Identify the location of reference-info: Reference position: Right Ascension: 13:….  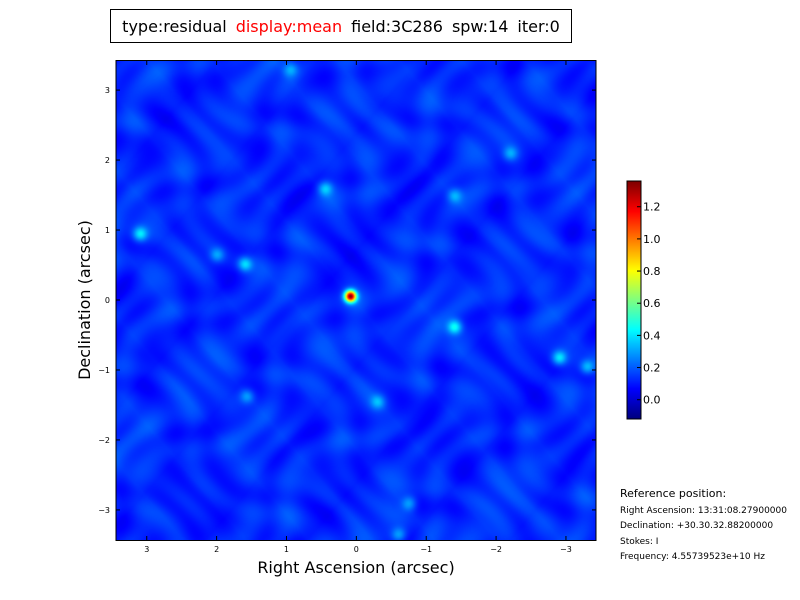
(703, 526).